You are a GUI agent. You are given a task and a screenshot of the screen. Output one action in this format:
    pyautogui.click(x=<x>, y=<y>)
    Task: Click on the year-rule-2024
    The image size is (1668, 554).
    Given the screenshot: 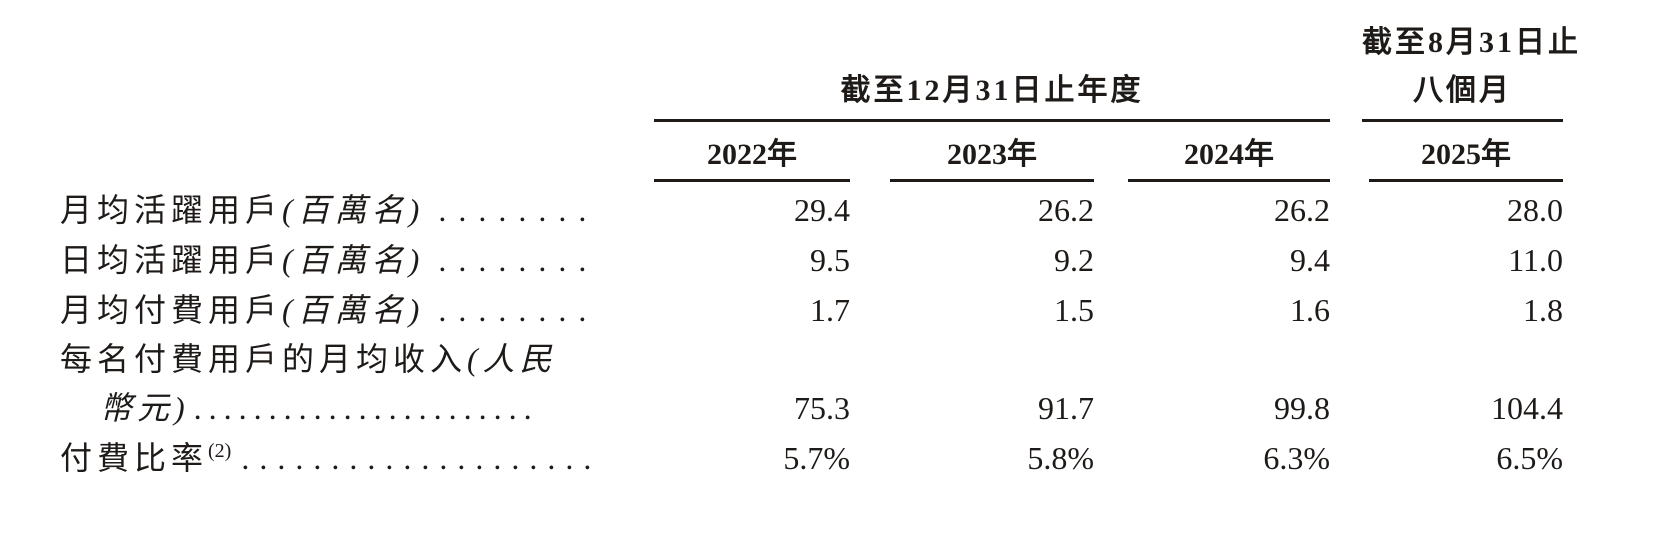 What is the action you would take?
    pyautogui.click(x=1229, y=180)
    